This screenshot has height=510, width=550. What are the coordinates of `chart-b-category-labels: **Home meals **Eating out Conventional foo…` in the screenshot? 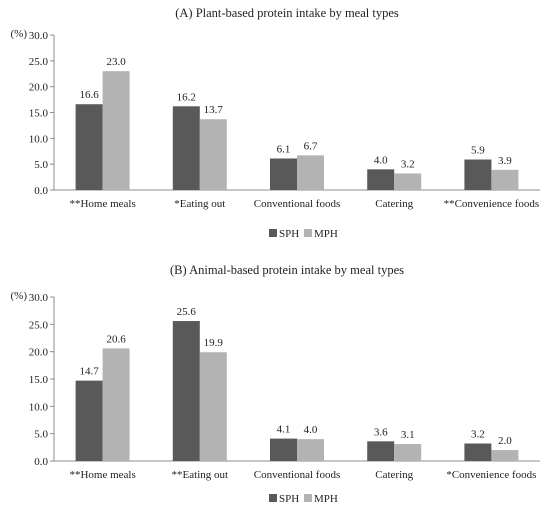 It's located at (302, 475).